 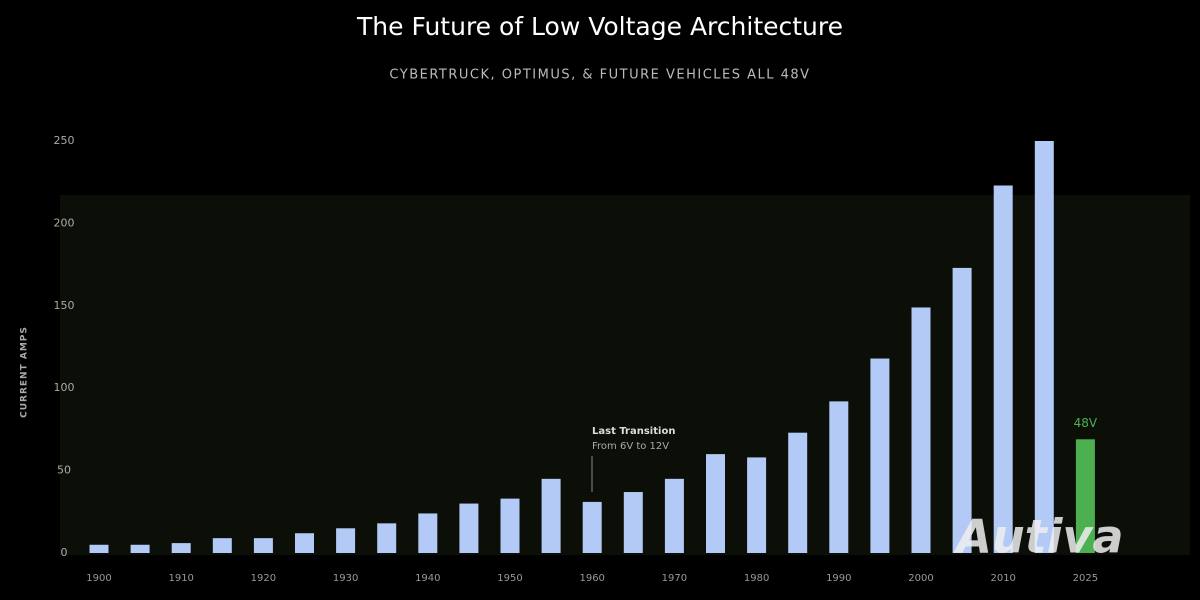 What do you see at coordinates (64, 552) in the screenshot?
I see `y-tick-label: 0` at bounding box center [64, 552].